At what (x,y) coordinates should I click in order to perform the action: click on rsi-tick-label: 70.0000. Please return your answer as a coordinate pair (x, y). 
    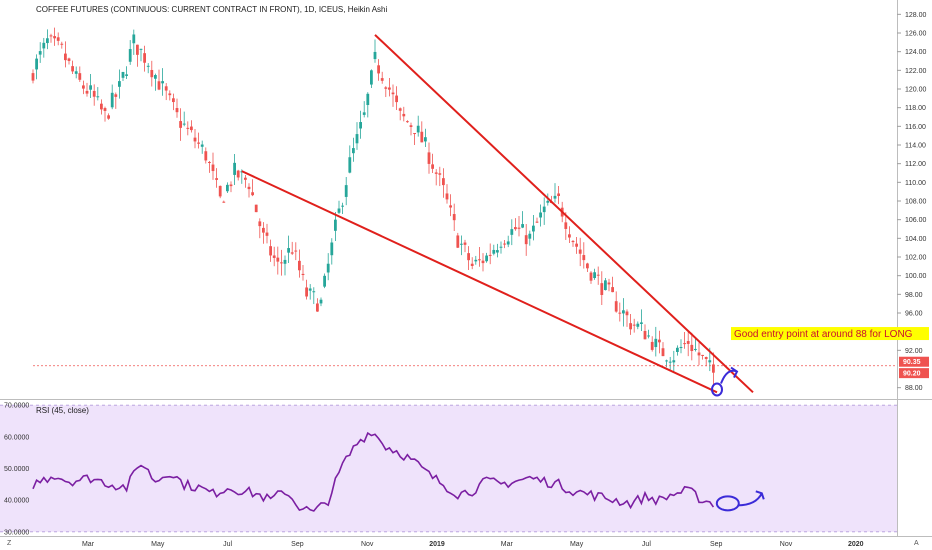
    Looking at the image, I should click on (16, 406).